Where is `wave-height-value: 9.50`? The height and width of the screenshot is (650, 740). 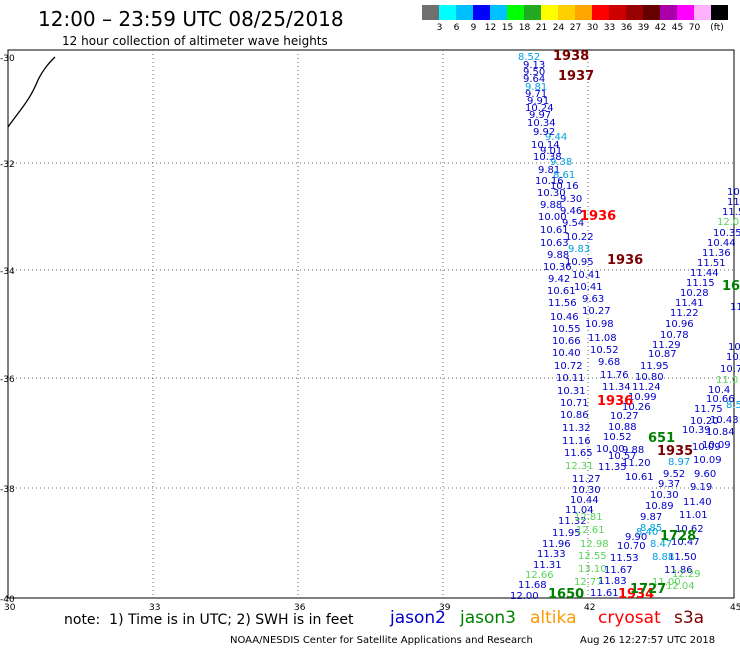 wave-height-value: 9.50 is located at coordinates (534, 72).